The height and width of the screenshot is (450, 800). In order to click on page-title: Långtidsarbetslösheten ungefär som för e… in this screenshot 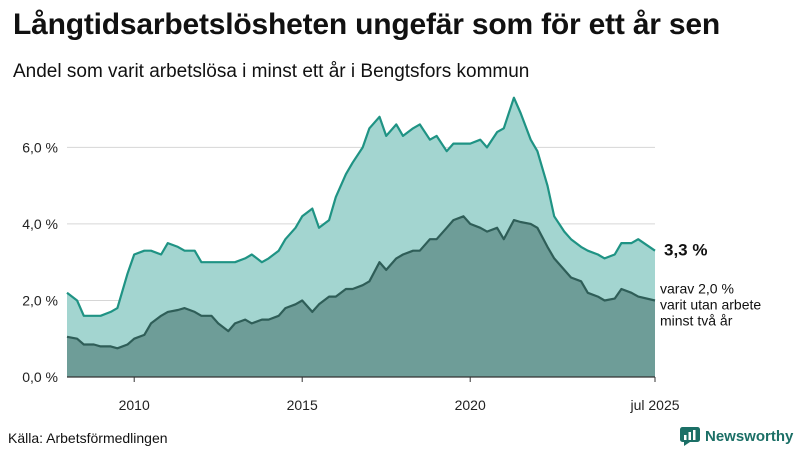, I will do `click(367, 24)`.